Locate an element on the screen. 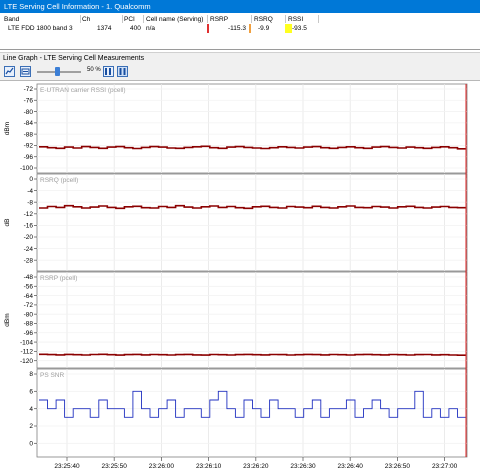 This screenshot has width=480, height=475. y-tick-label: -4 is located at coordinates (30, 191).